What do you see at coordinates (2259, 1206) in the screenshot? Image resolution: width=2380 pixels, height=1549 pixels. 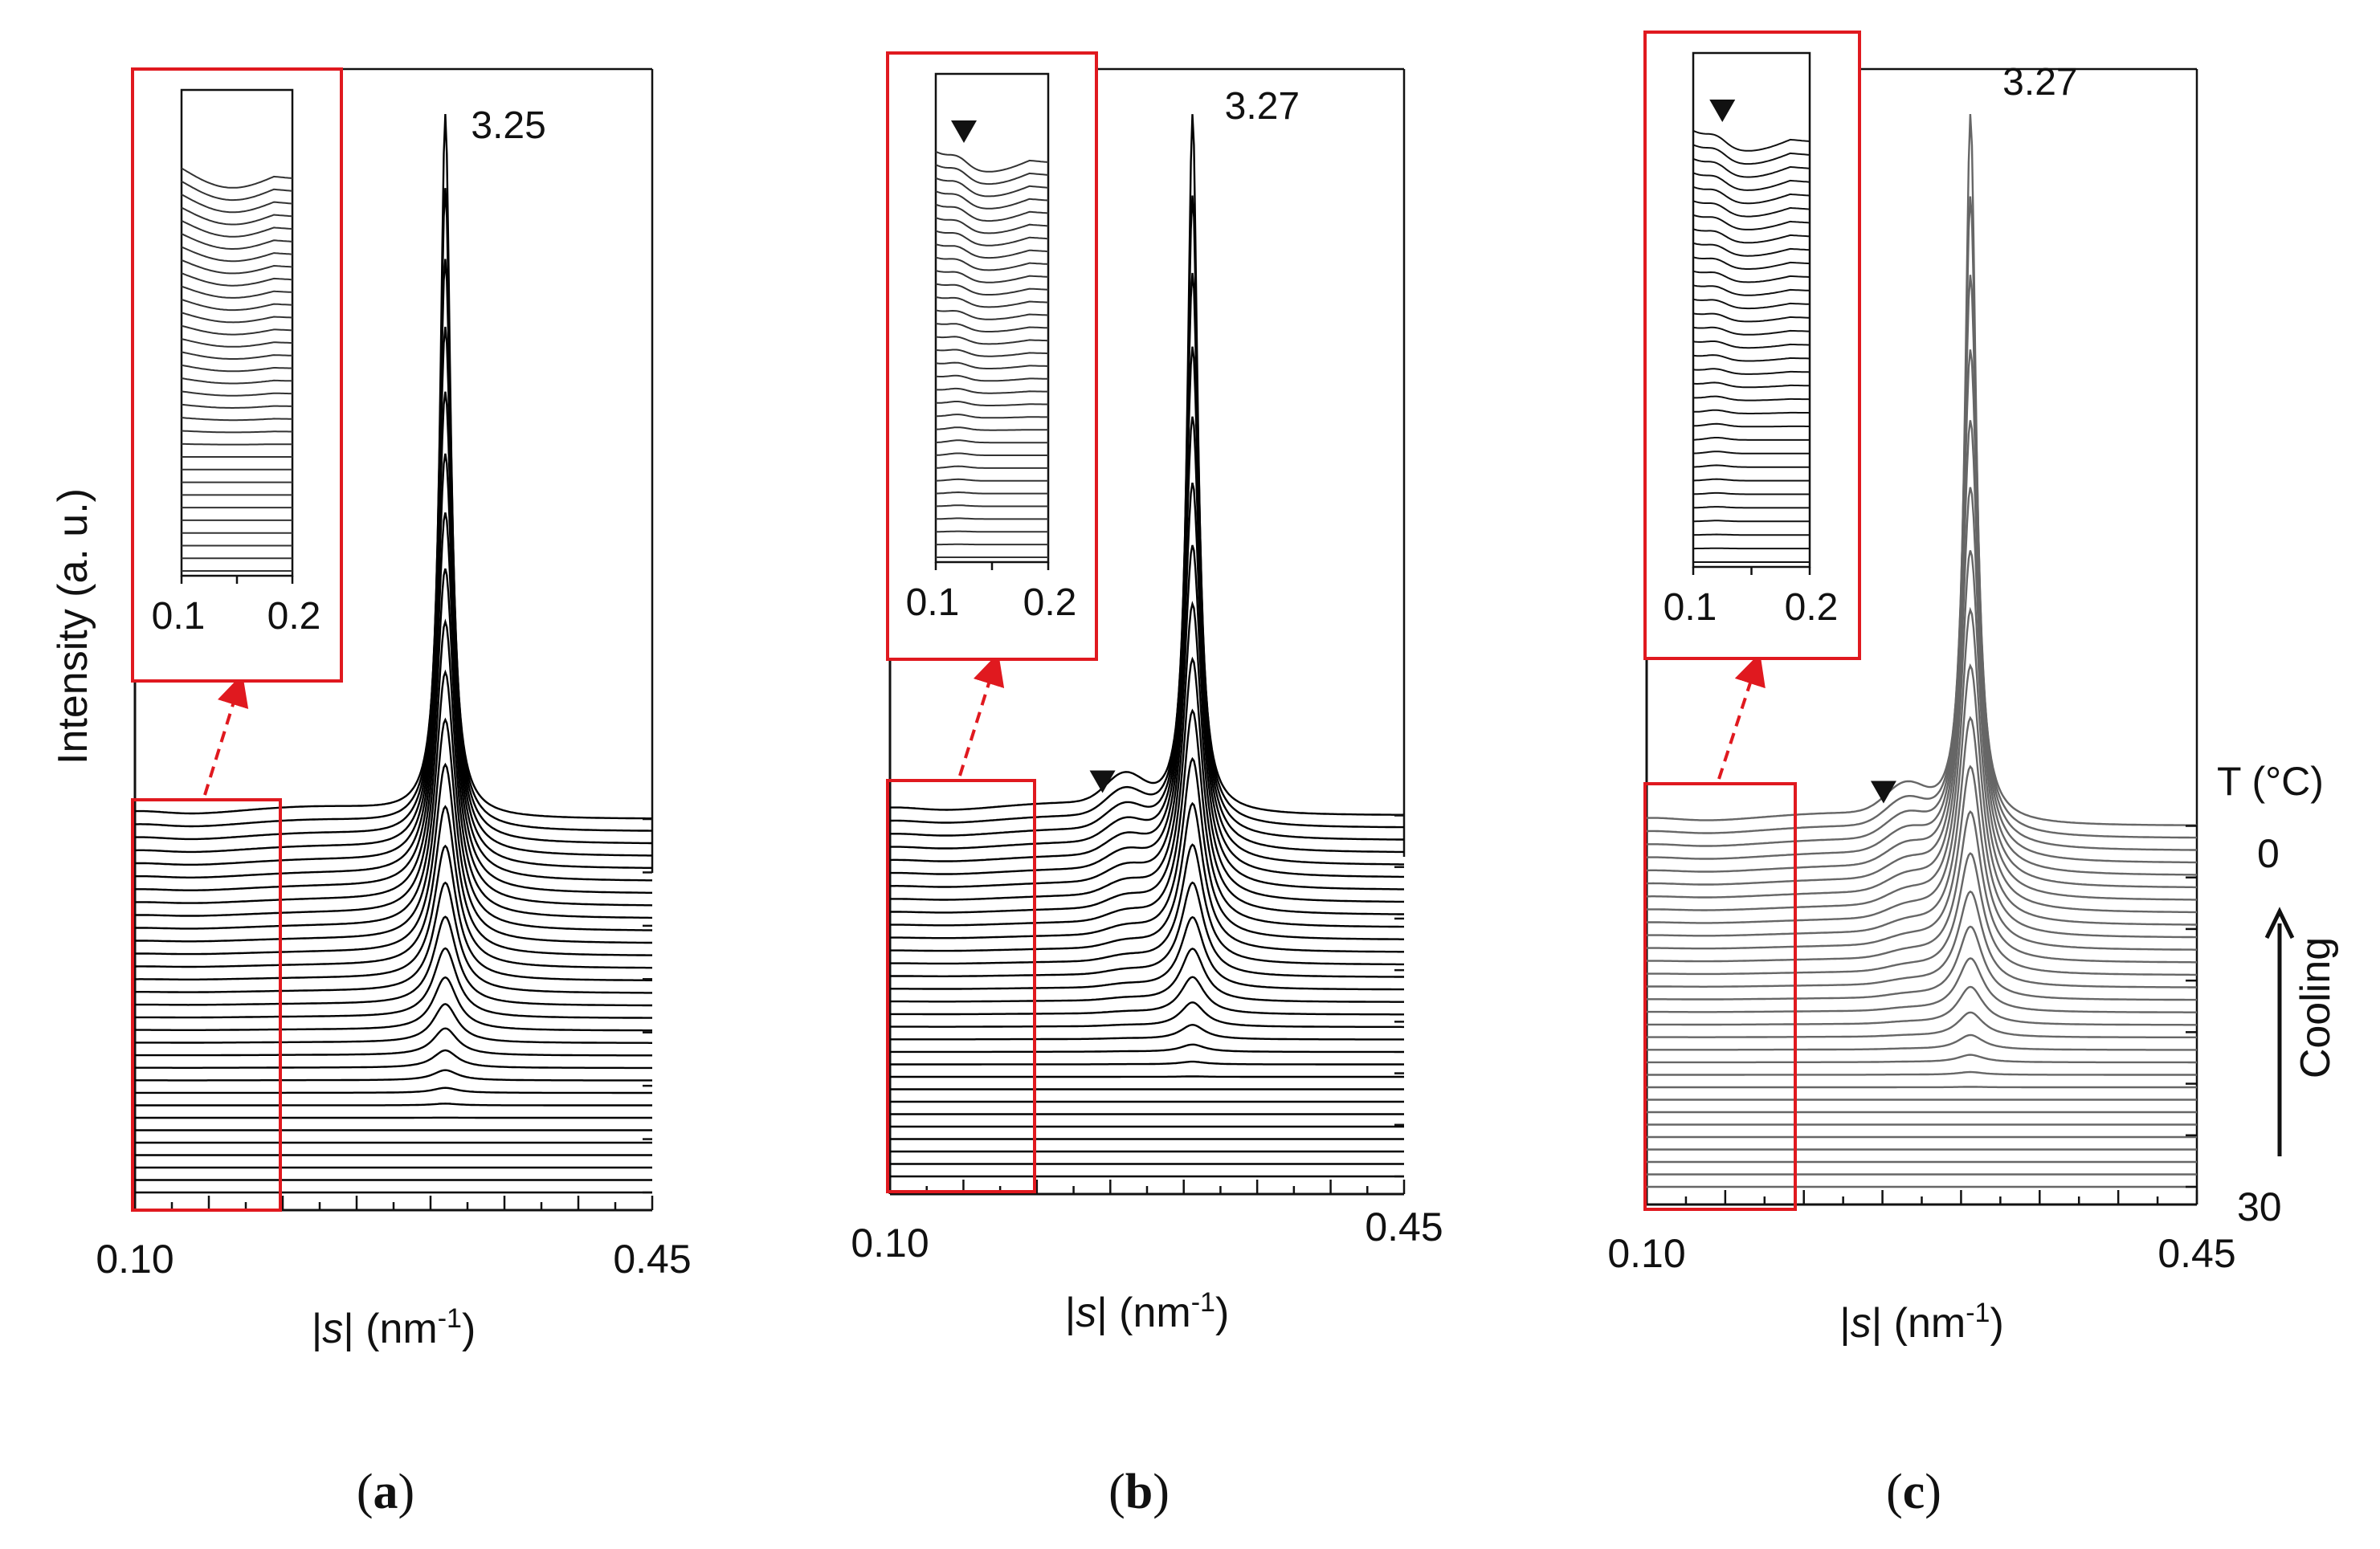 I see `temperature-bottom-label: 30` at bounding box center [2259, 1206].